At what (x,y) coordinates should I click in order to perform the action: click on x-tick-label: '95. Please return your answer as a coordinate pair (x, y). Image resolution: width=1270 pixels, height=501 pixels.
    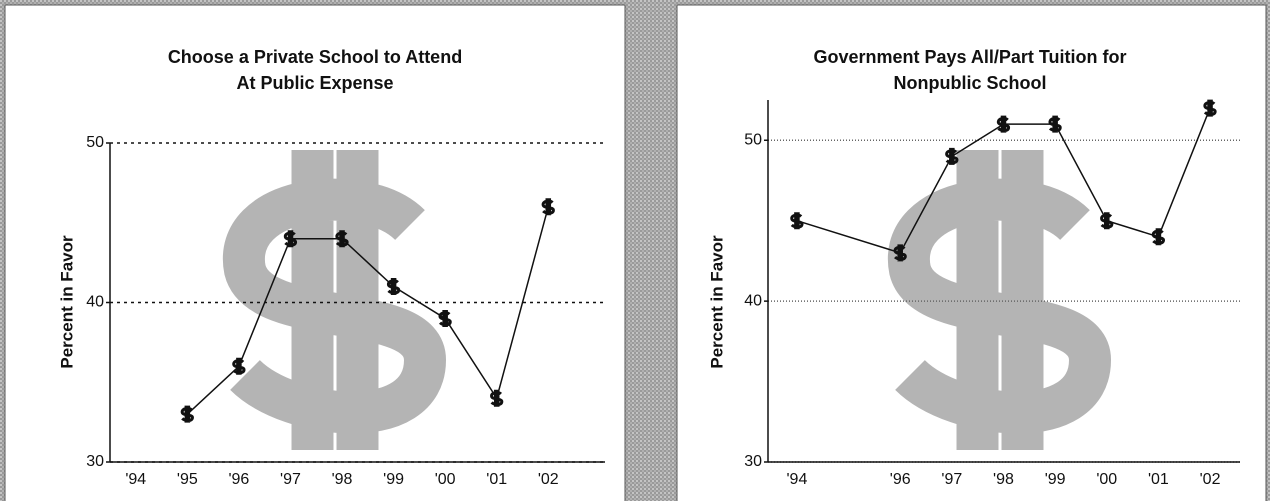
    Looking at the image, I should click on (187, 479).